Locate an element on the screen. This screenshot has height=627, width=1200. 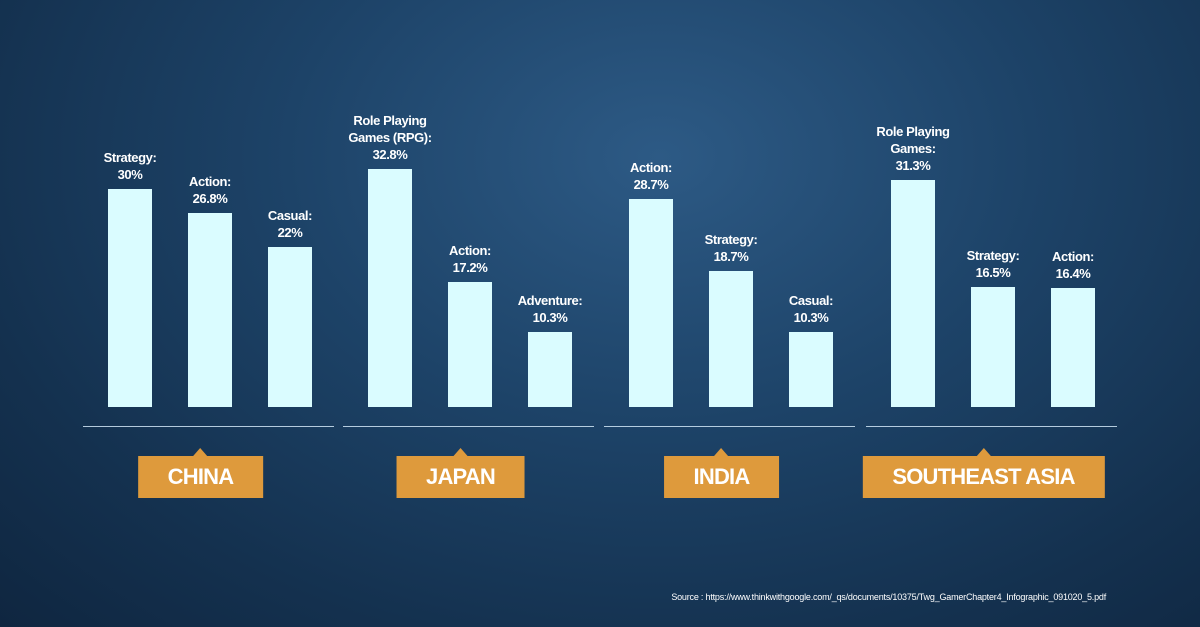
value-label: 17.2% is located at coordinates (470, 268).